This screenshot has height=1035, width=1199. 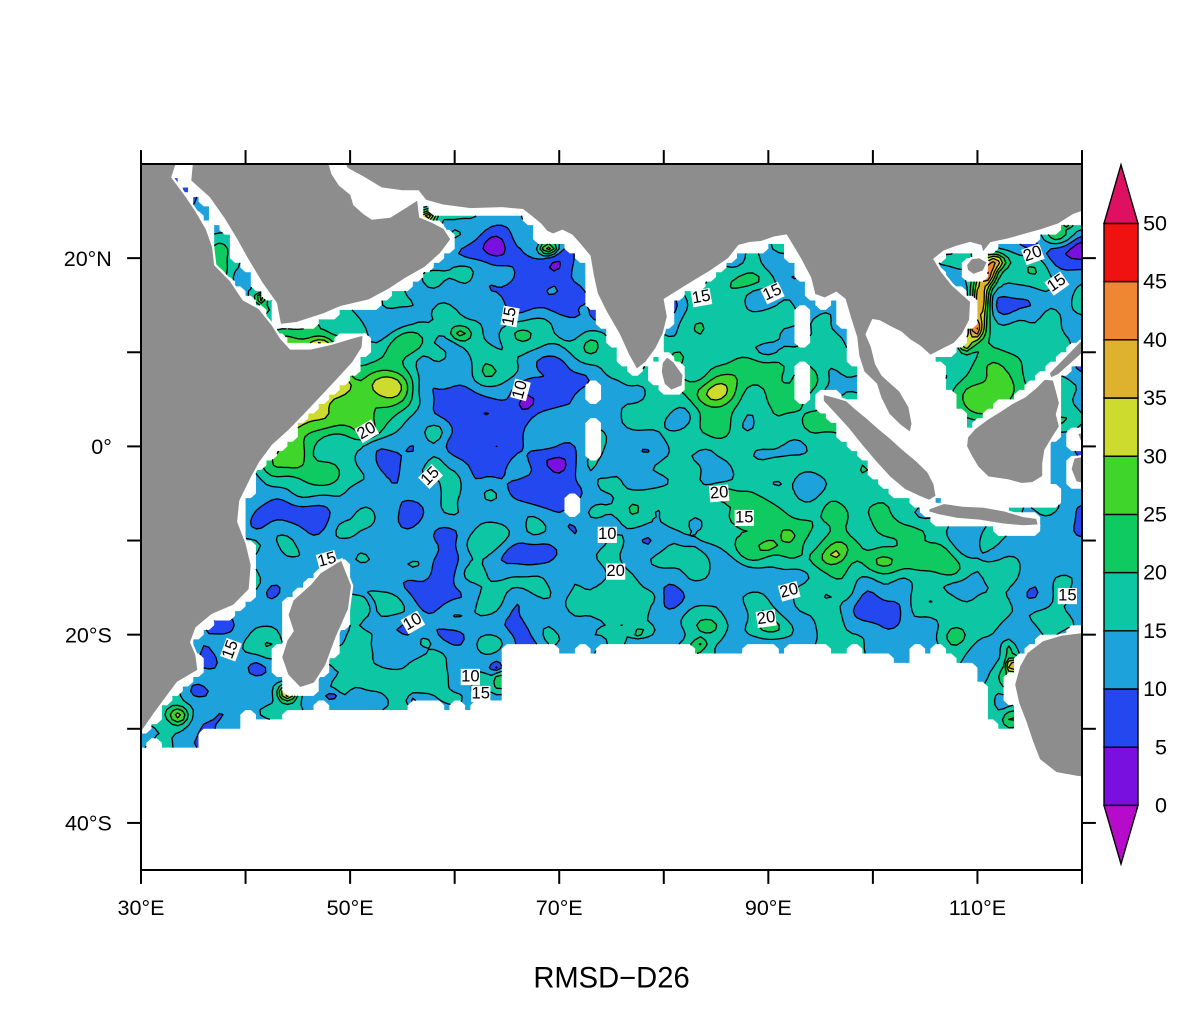 I want to click on svg-text: 90°E, so click(x=768, y=908).